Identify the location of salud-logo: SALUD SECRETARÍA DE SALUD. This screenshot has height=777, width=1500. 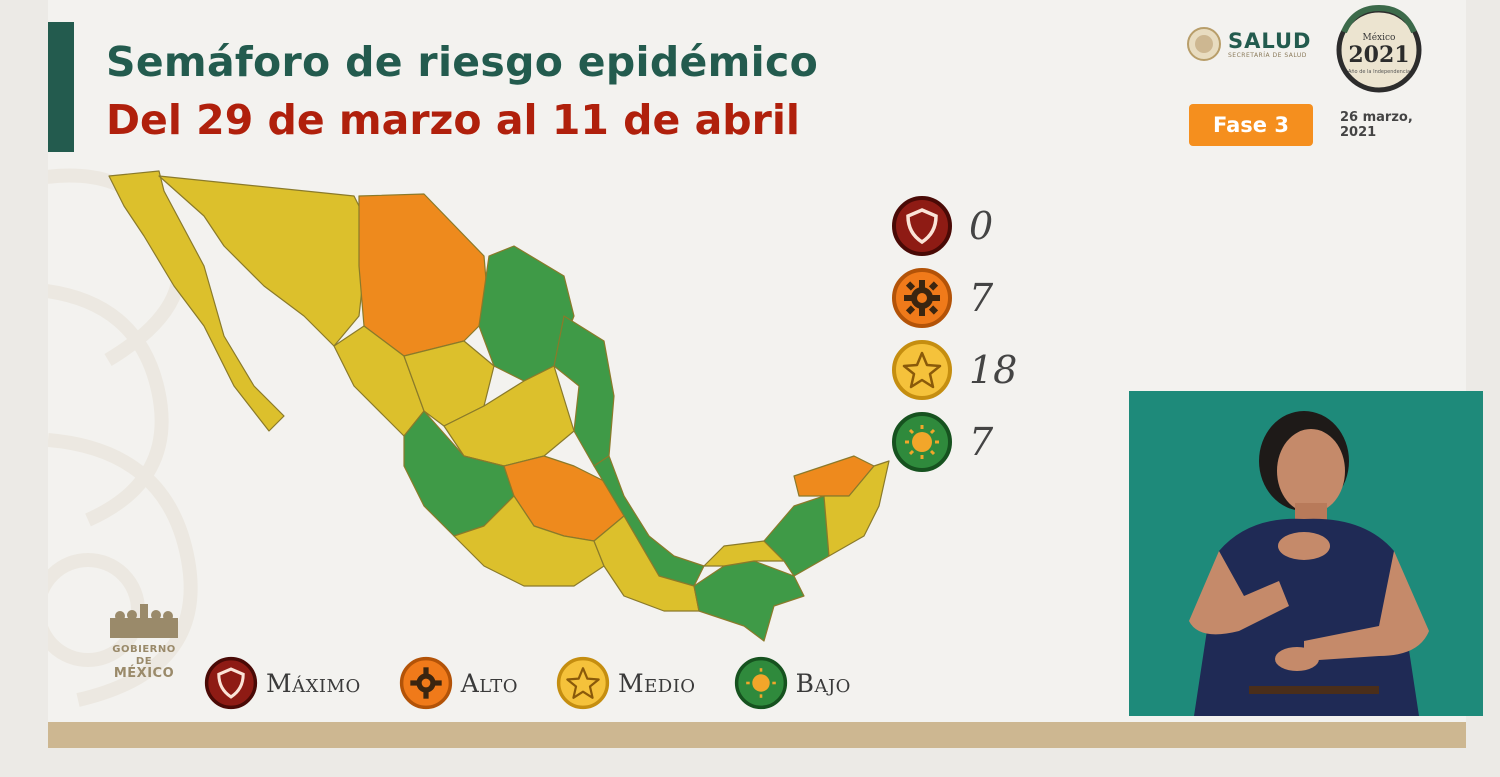
(1249, 44).